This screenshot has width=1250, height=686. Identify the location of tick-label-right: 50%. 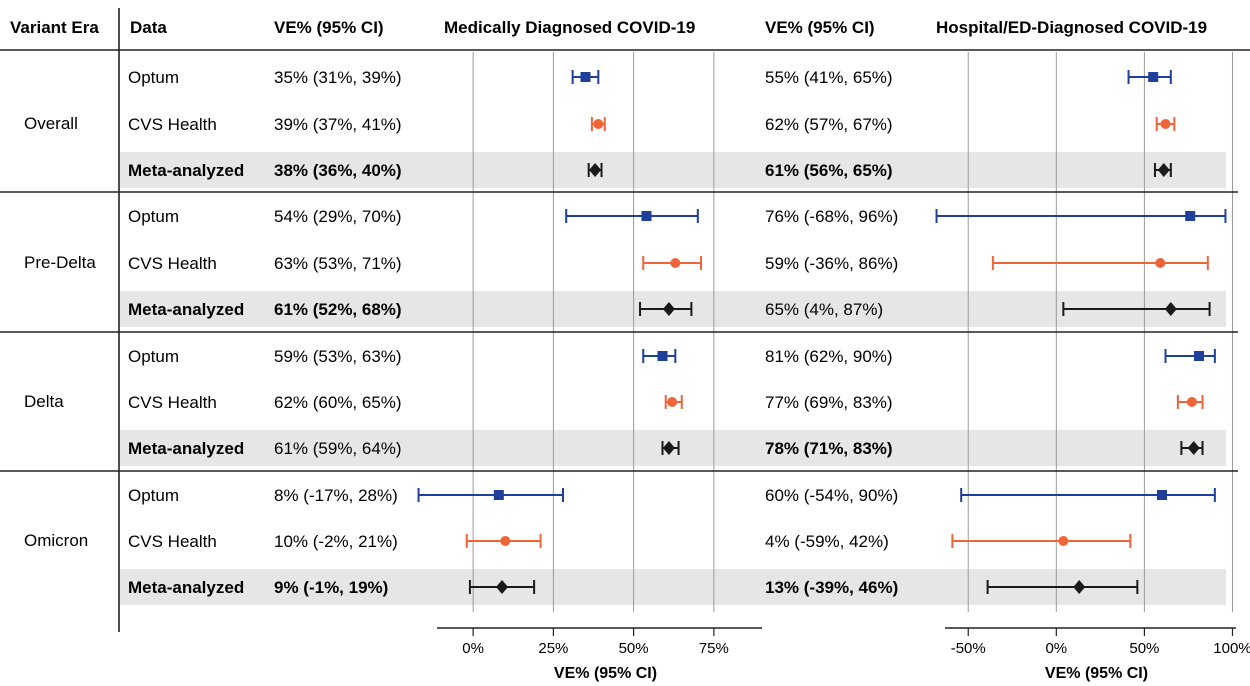
(1144, 648).